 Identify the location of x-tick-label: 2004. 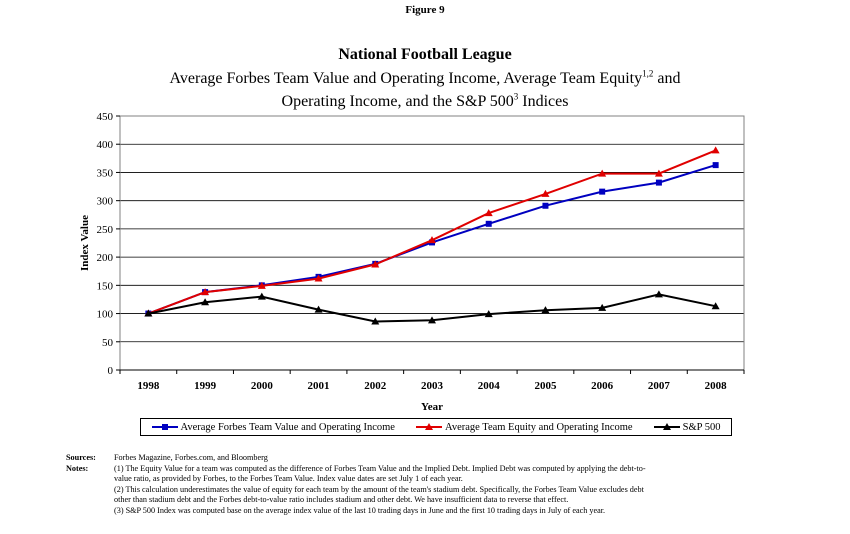
(489, 386).